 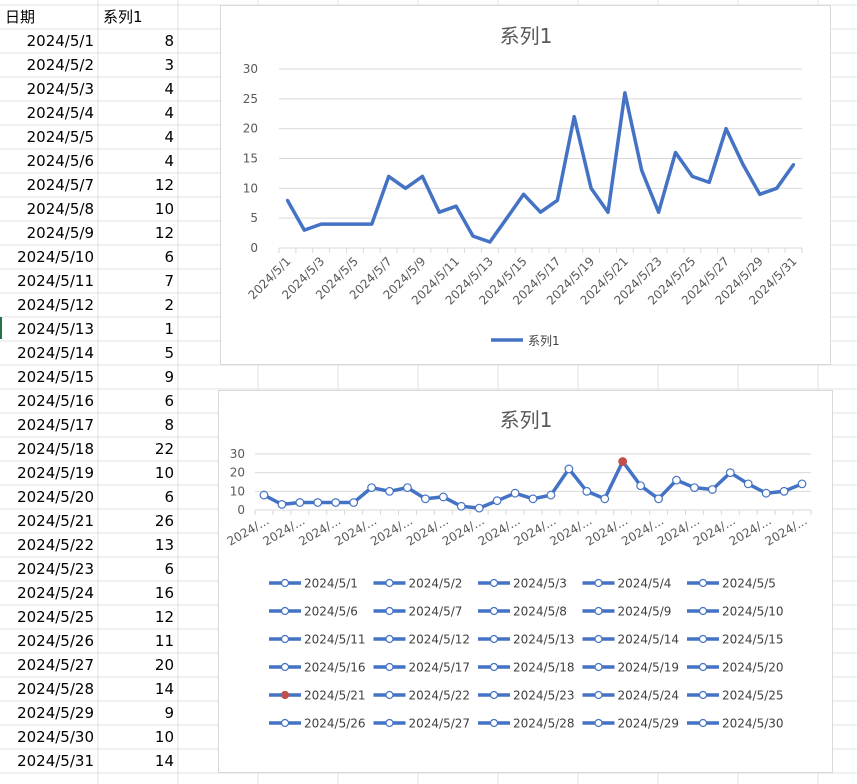 I want to click on legend-label: 2024/5/7, so click(x=436, y=612).